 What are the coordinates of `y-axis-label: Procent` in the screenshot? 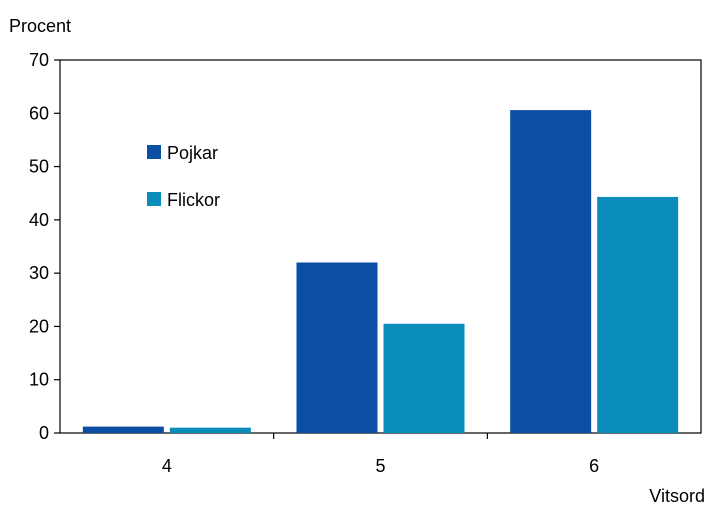 It's located at (40, 26).